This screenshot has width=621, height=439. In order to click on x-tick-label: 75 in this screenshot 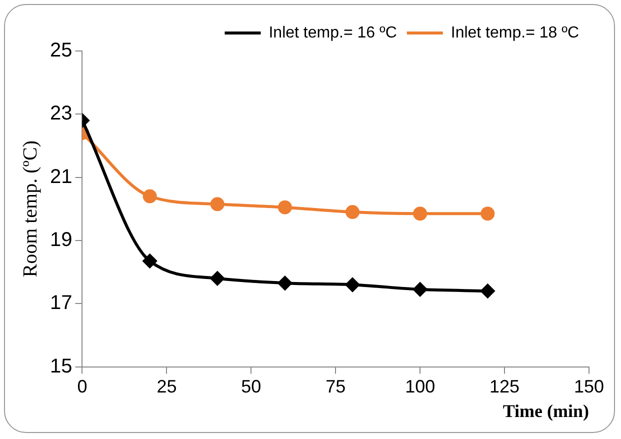, I will do `click(336, 386)`.